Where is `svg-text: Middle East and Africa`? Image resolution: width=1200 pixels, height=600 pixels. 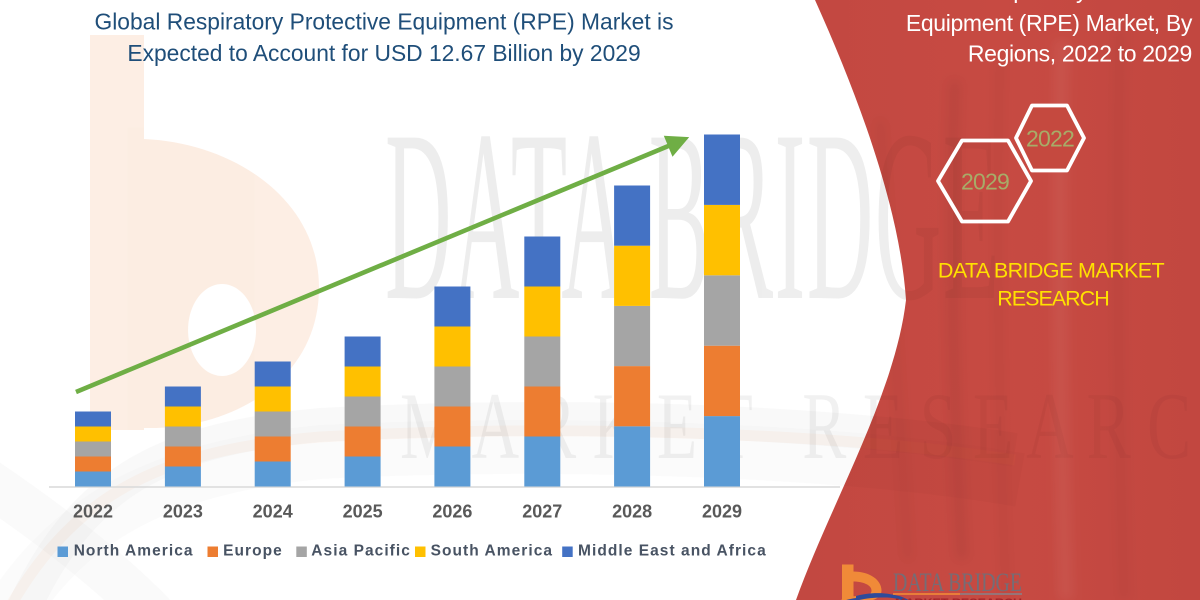
svg-text: Middle East and Africa is located at coordinates (672, 551).